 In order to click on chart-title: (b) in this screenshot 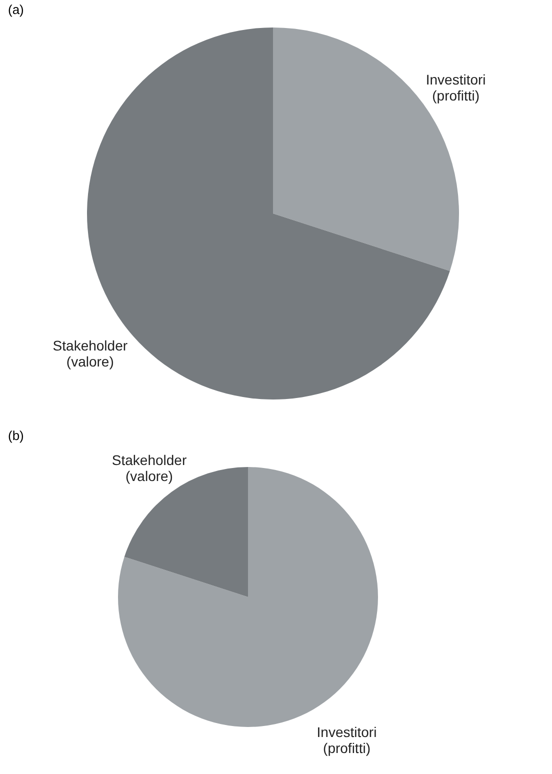, I will do `click(16, 435)`.